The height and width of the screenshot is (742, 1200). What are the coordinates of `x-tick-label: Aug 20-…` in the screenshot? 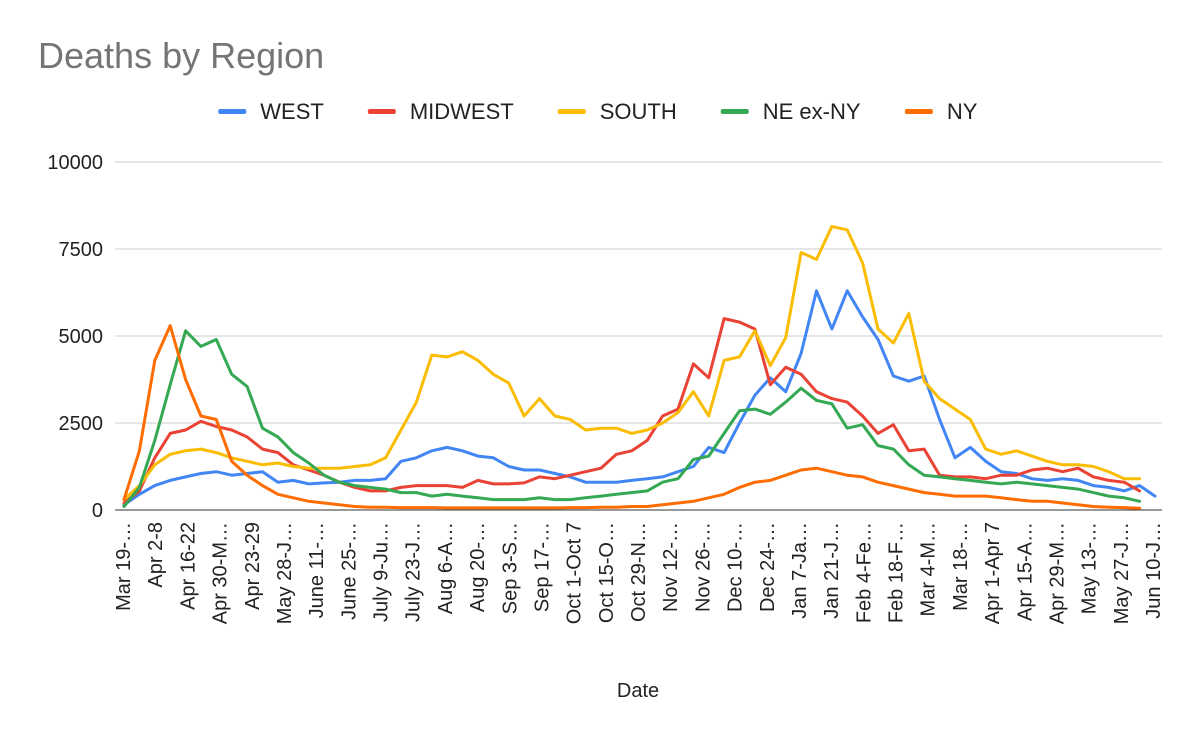 It's located at (478, 567).